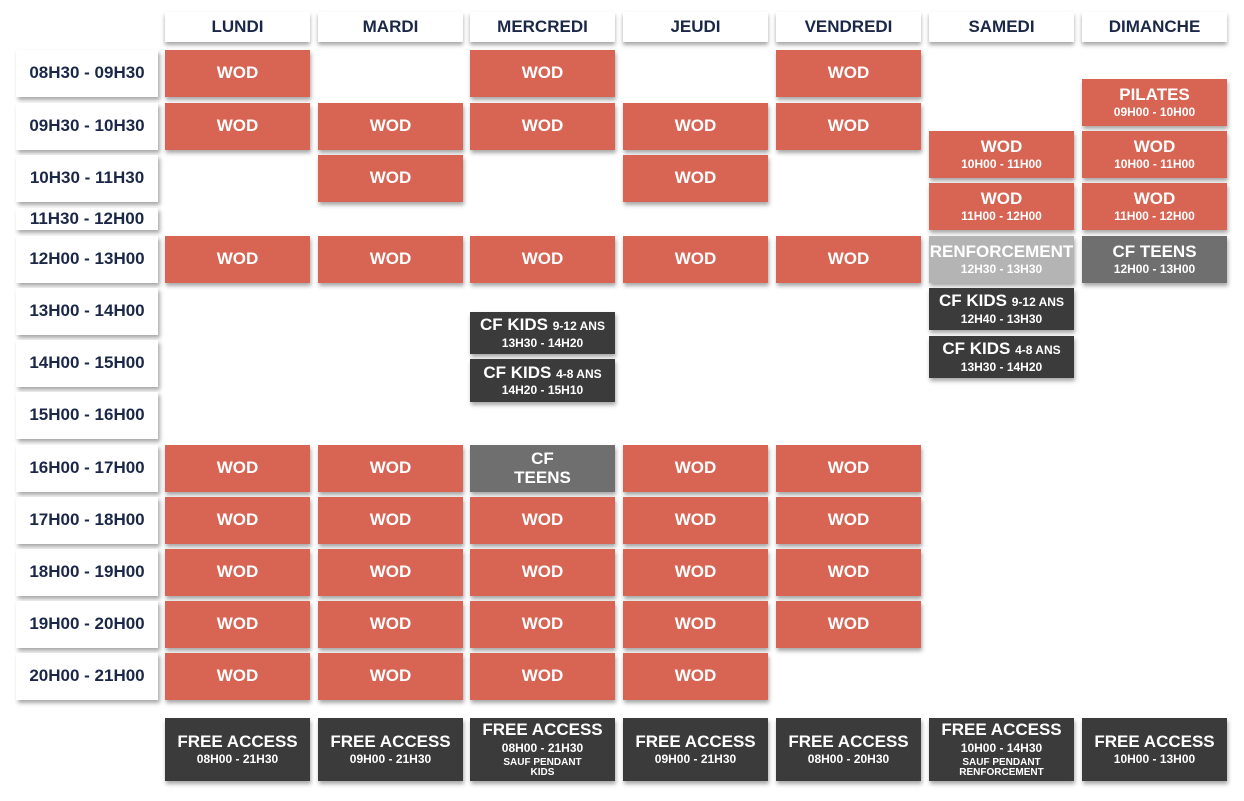 Image resolution: width=1244 pixels, height=801 pixels. Describe the element at coordinates (1154, 759) in the screenshot. I see `free-access-time: 10H00 - 13H00` at that location.